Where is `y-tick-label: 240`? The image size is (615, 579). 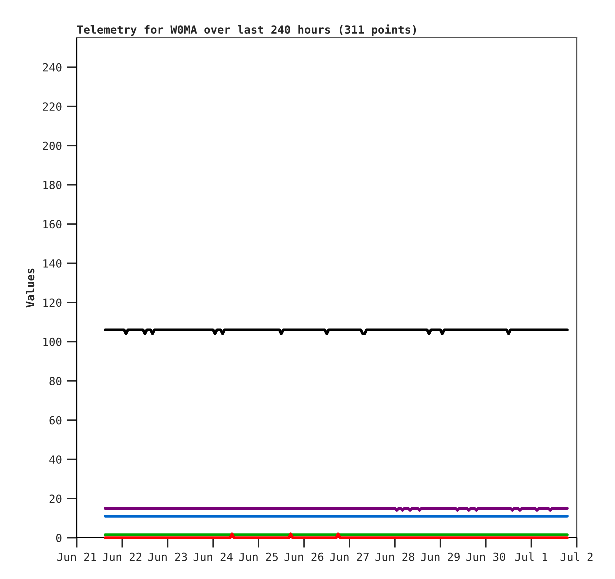 y-tick-label: 240 is located at coordinates (52, 67).